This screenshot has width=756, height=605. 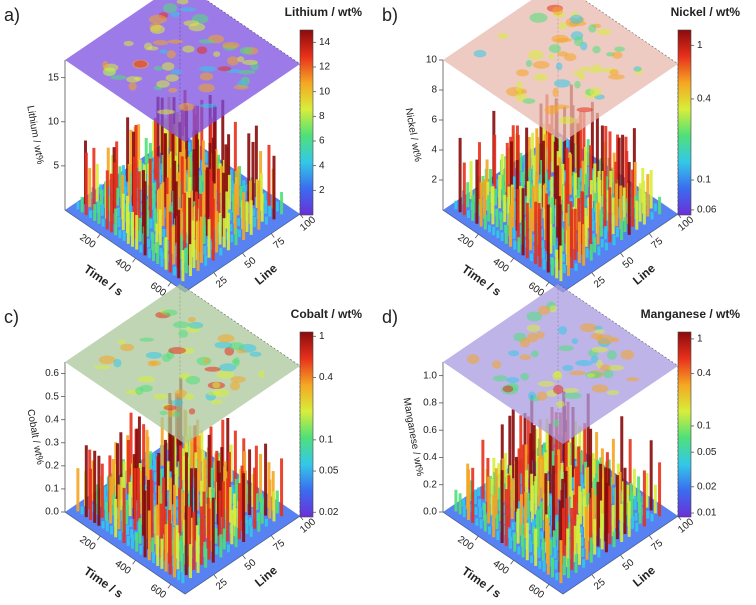 What do you see at coordinates (54, 121) in the screenshot?
I see `z-tick-label: 10` at bounding box center [54, 121].